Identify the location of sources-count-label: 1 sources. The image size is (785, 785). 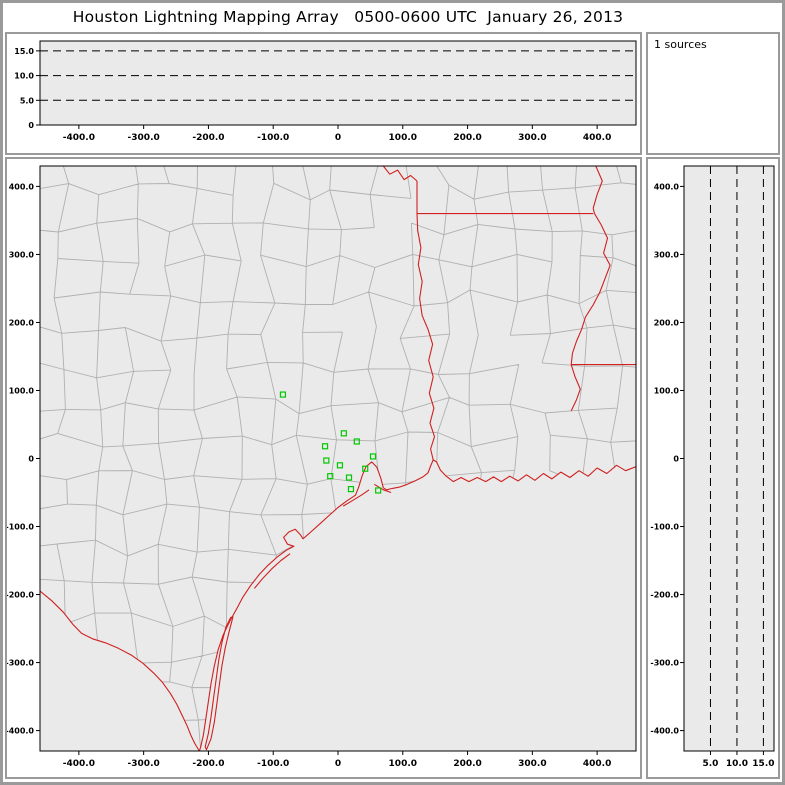
(680, 44).